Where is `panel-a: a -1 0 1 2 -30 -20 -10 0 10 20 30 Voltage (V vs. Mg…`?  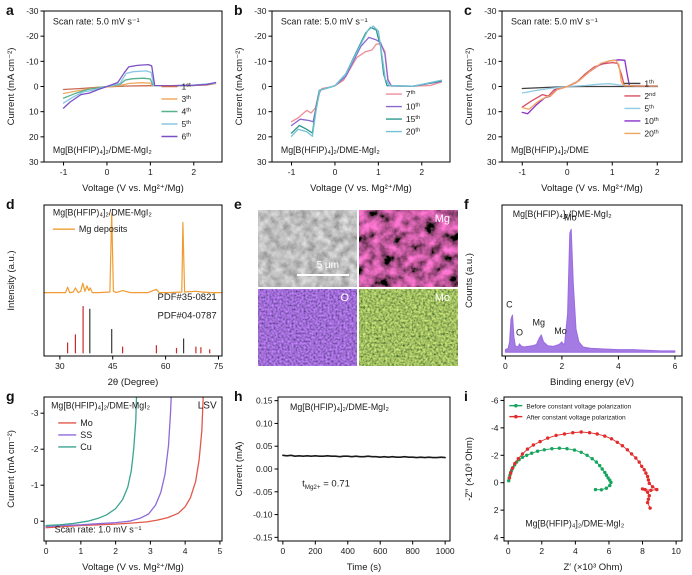 panel-a: a -1 0 1 2 -30 -20 -10 0 10 20 30 Voltage (V vs. Mg… is located at coordinates (117, 98).